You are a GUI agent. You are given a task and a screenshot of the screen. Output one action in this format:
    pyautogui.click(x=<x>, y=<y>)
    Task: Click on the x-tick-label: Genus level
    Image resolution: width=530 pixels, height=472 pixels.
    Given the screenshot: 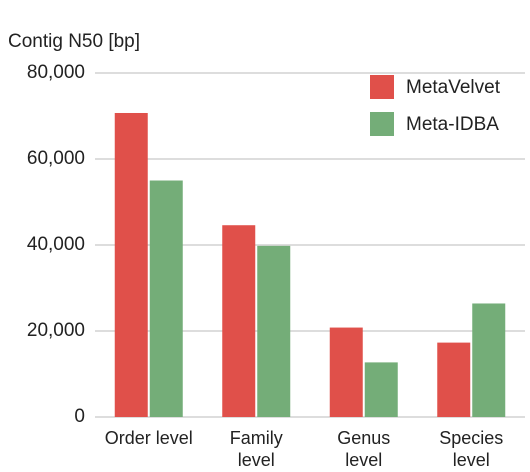 What is the action you would take?
    pyautogui.click(x=364, y=449)
    